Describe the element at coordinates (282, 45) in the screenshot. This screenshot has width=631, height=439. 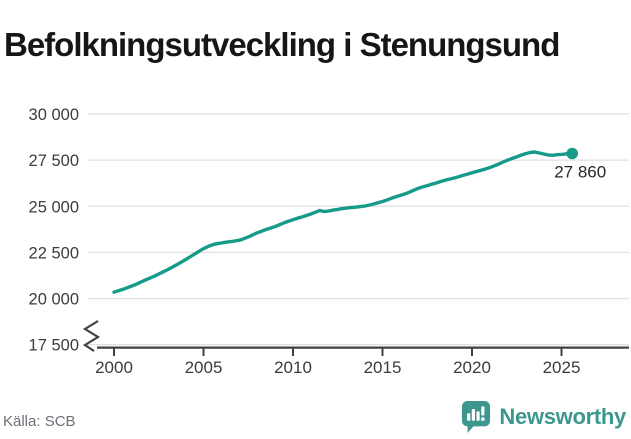
I see `chart-title: Befolkningsutveckling i Stenungsund` at that location.